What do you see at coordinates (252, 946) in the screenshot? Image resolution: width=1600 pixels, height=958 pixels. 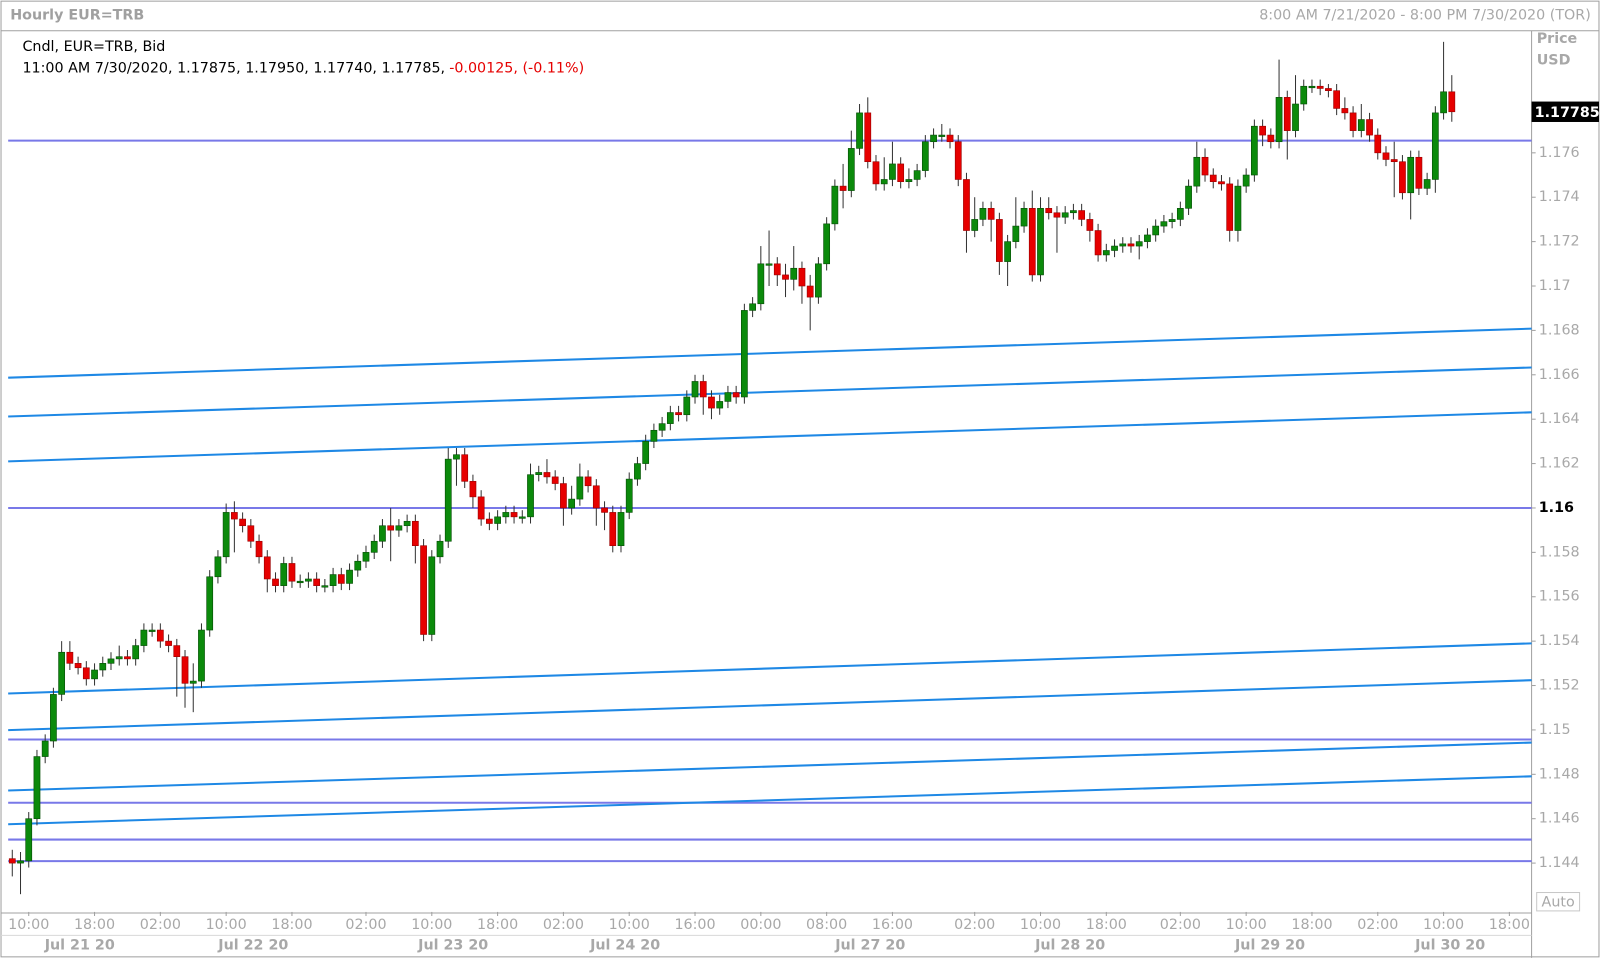 I see `date-label: Jul 22 20` at bounding box center [252, 946].